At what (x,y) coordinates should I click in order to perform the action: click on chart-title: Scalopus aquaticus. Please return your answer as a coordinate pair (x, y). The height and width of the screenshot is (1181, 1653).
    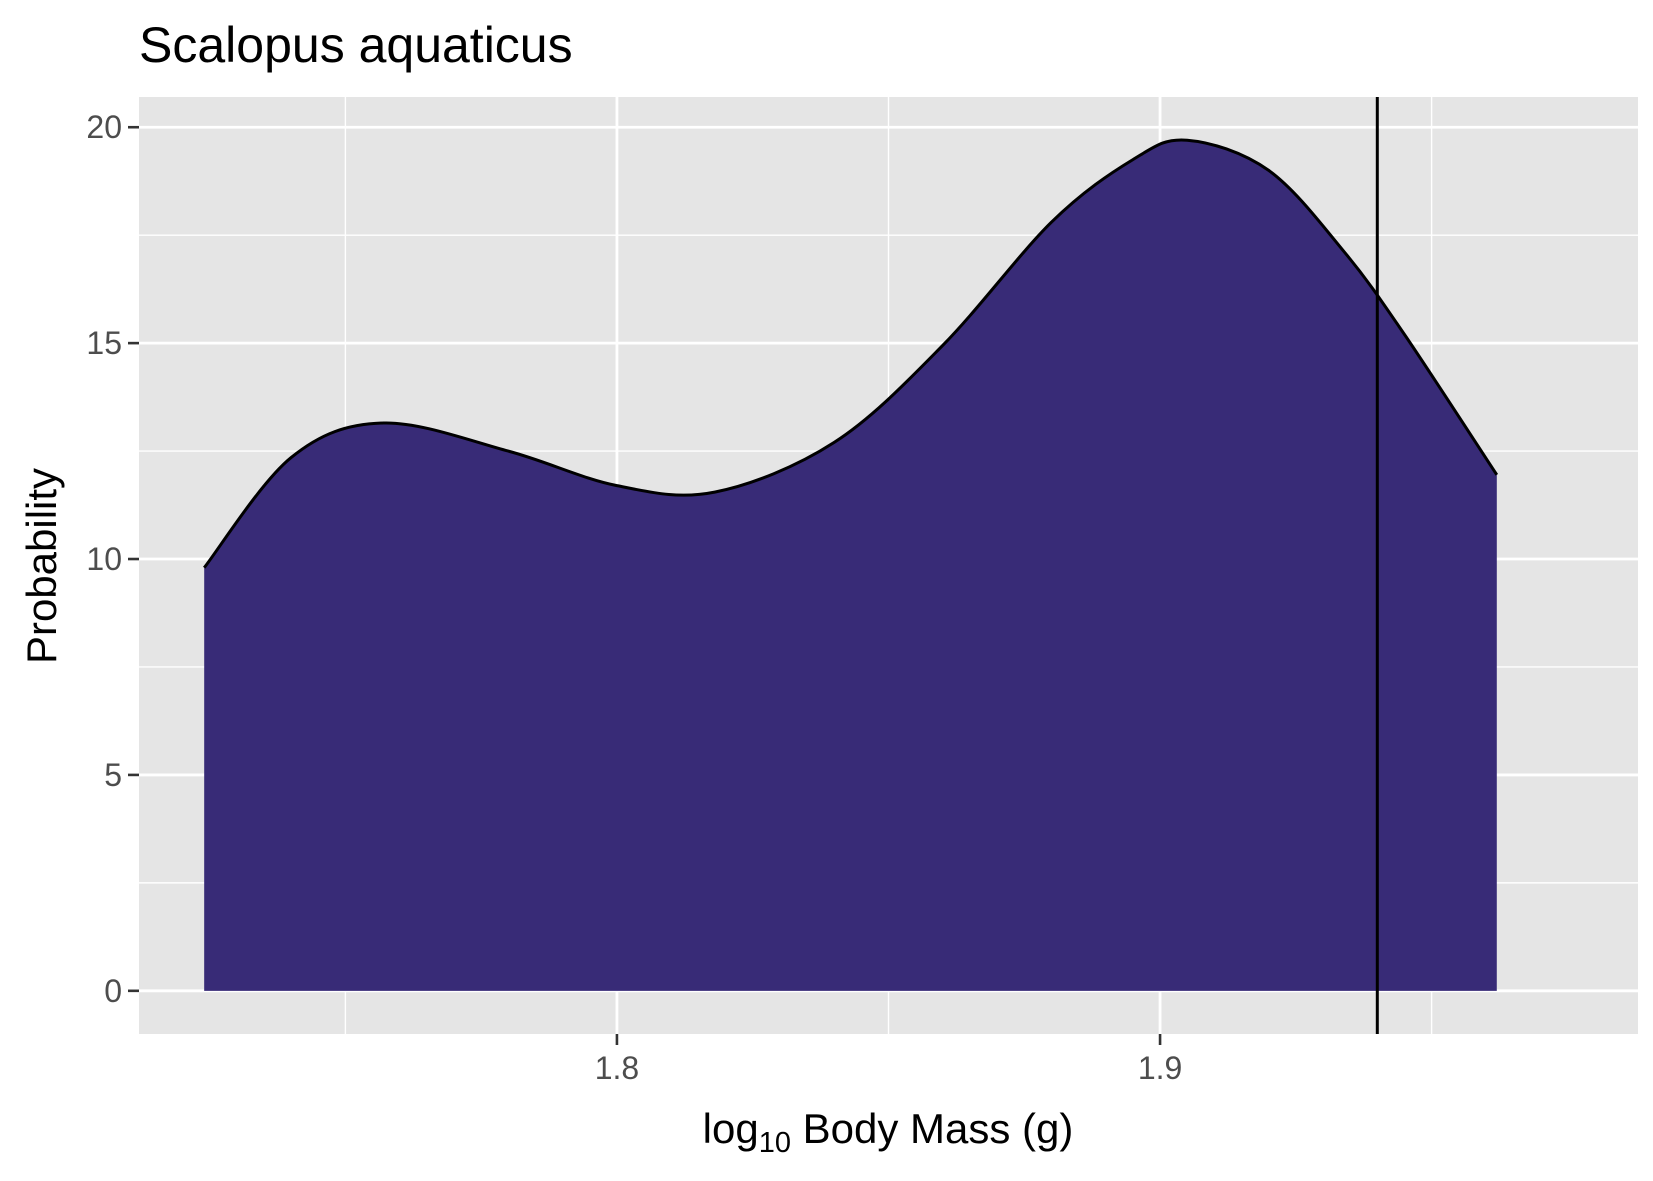
    Looking at the image, I should click on (356, 45).